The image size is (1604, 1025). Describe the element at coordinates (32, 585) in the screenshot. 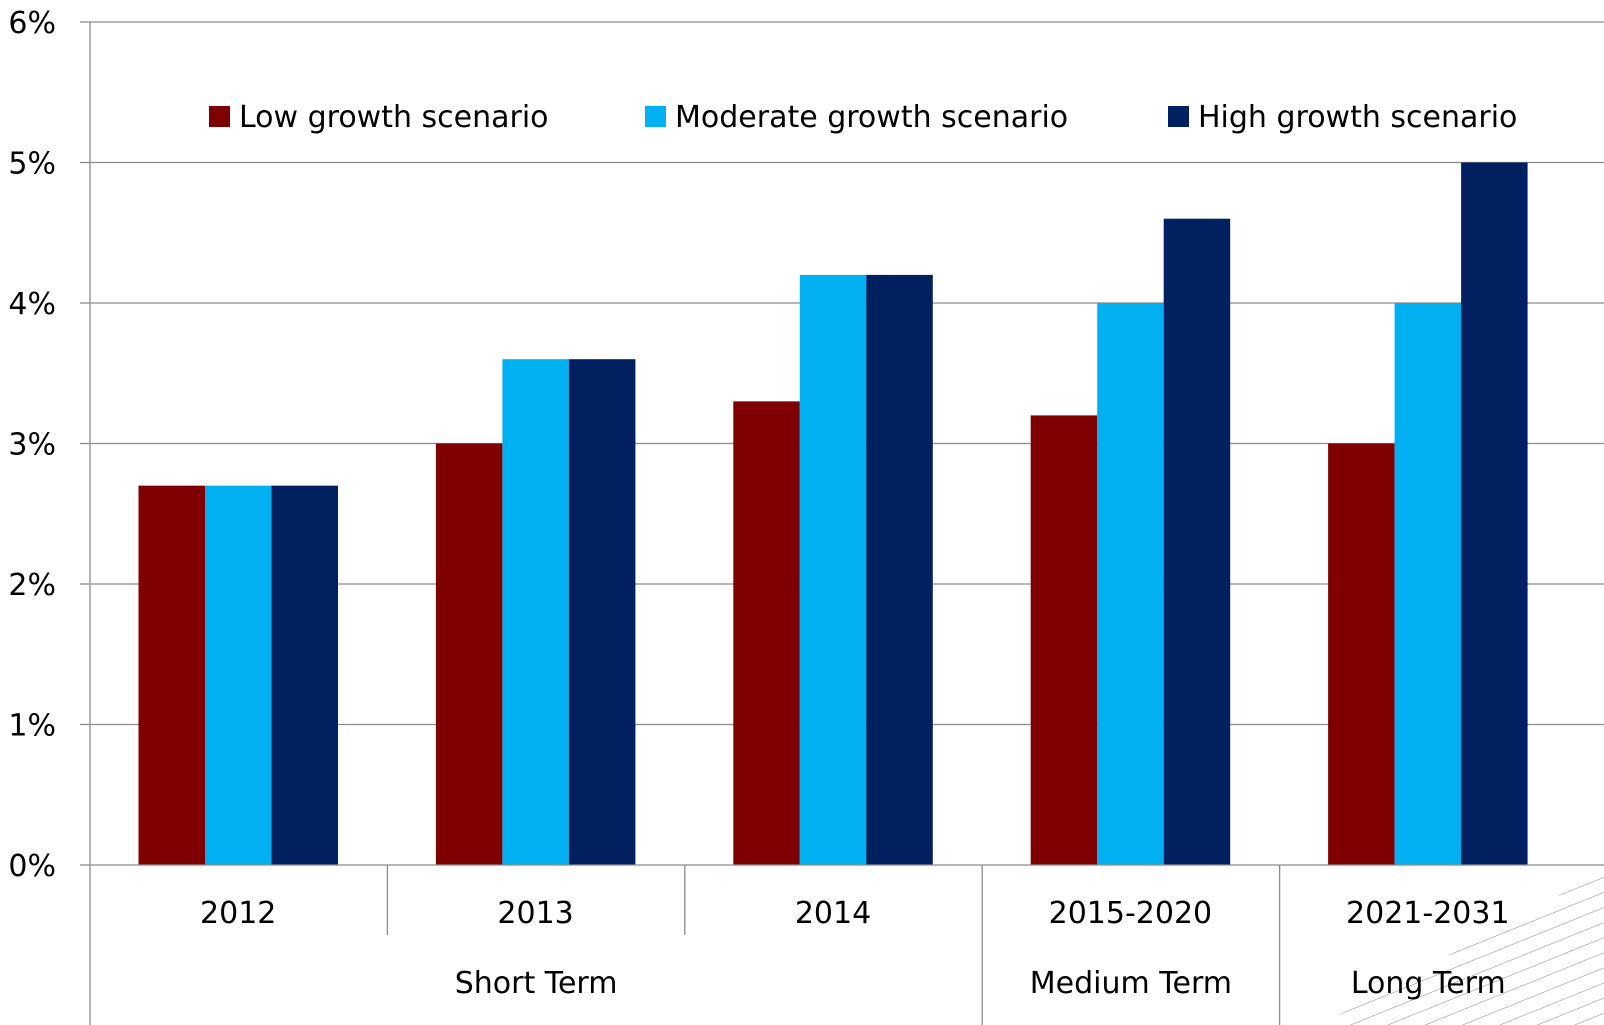

I see `y-tick-label: 2%` at that location.